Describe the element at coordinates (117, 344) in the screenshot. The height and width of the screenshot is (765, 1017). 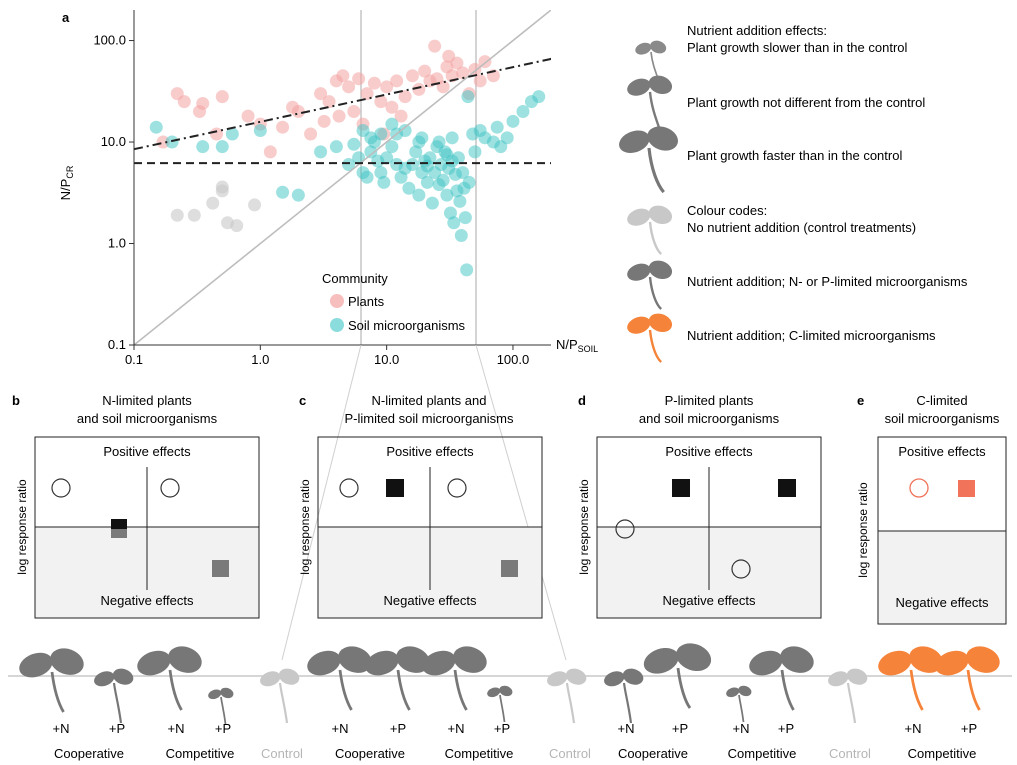
I see `y-tick-label: 0.1` at that location.